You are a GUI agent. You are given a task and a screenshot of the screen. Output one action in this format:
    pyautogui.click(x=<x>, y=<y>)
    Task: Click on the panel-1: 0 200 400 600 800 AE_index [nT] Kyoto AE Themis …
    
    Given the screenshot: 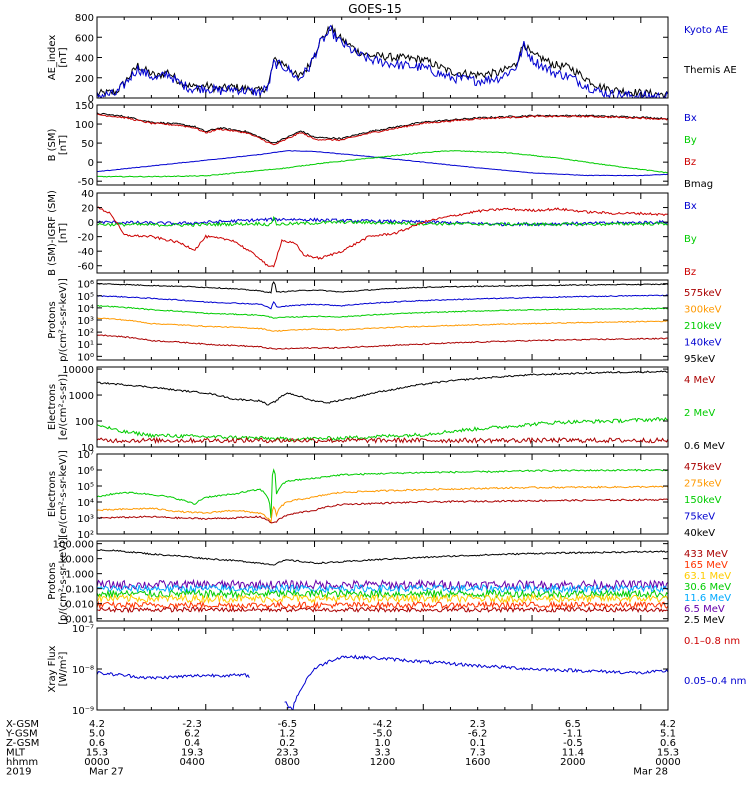 What is the action you would take?
    pyautogui.click(x=392, y=59)
    